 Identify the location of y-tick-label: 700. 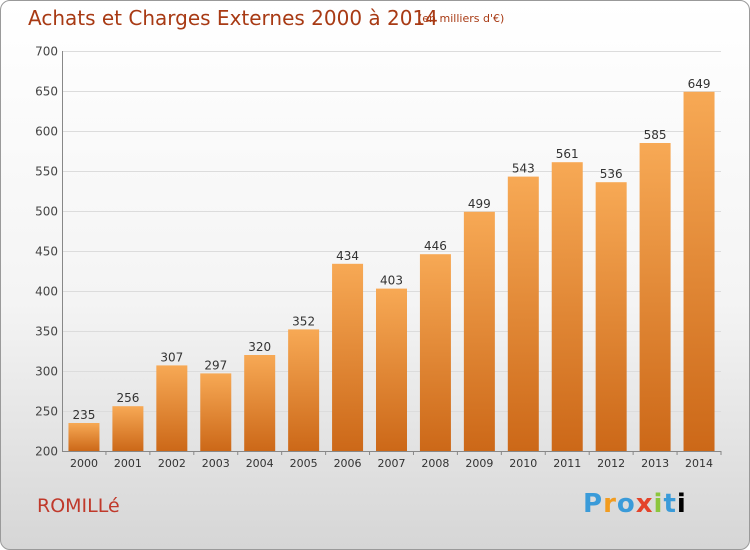
(46, 52).